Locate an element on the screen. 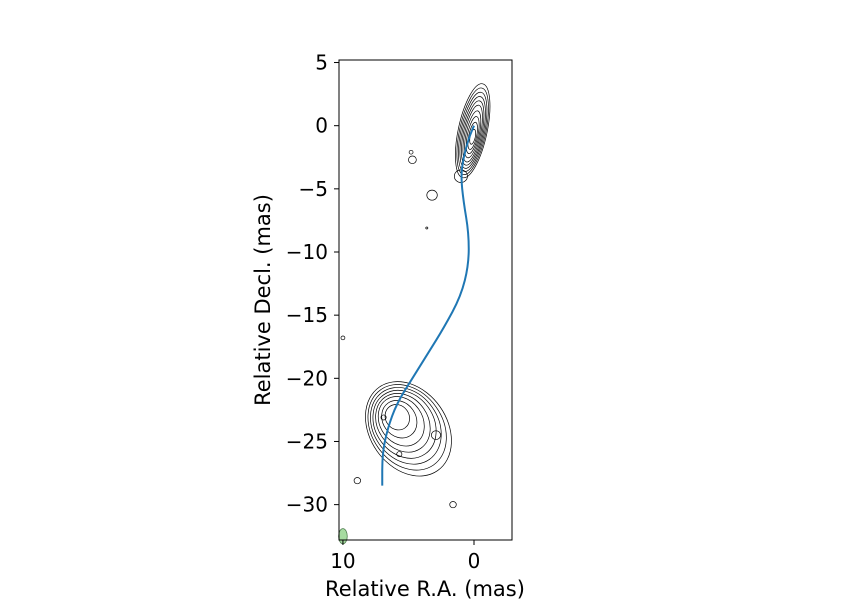  x-tick-label: 0 is located at coordinates (474, 561).